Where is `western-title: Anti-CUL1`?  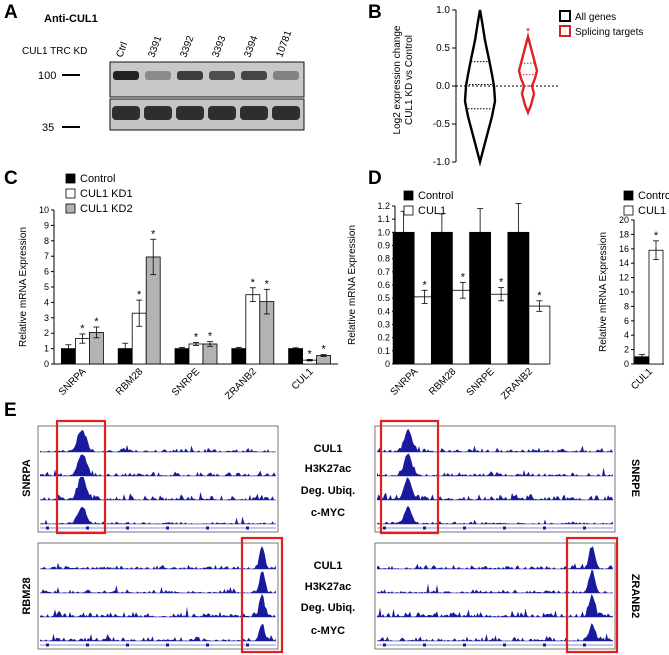 western-title: Anti-CUL1 is located at coordinates (71, 19).